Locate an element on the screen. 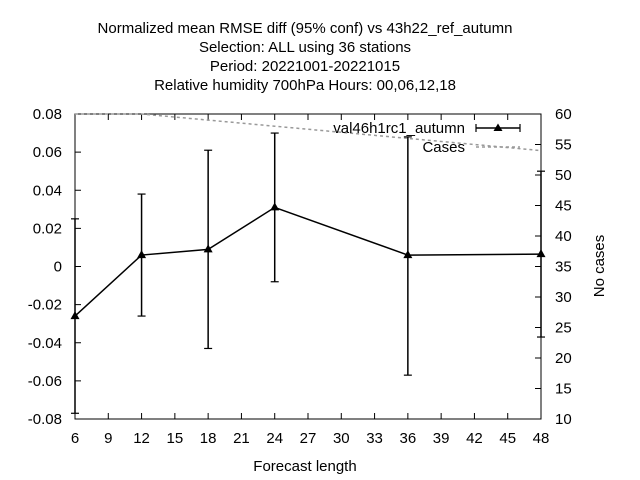 Image resolution: width=640 pixels, height=480 pixels. y2-tick-label: 30 is located at coordinates (563, 297).